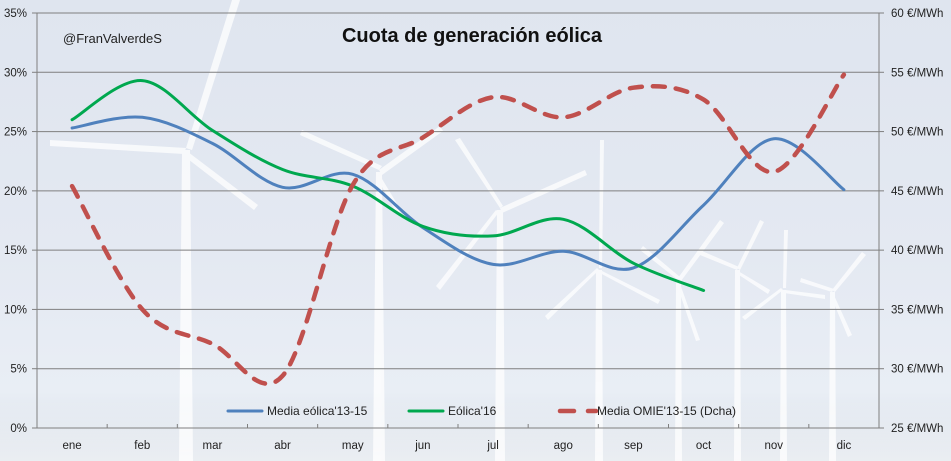  What do you see at coordinates (475, 430) in the screenshot?
I see `horizon-haze` at bounding box center [475, 430].